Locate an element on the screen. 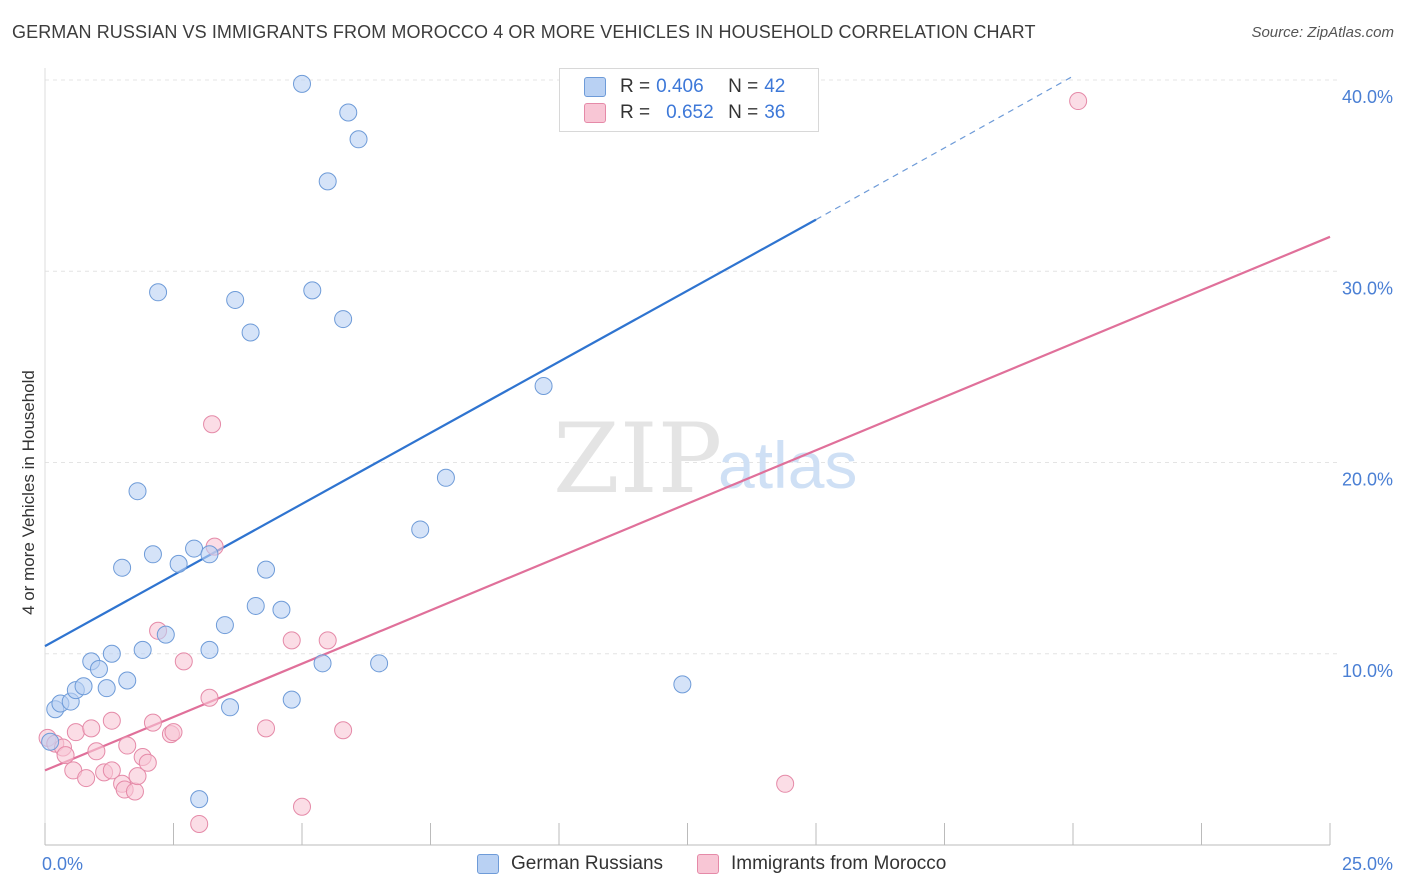  legend-row-german-russians: R = 0.406 N = 42 is located at coordinates (684, 87).